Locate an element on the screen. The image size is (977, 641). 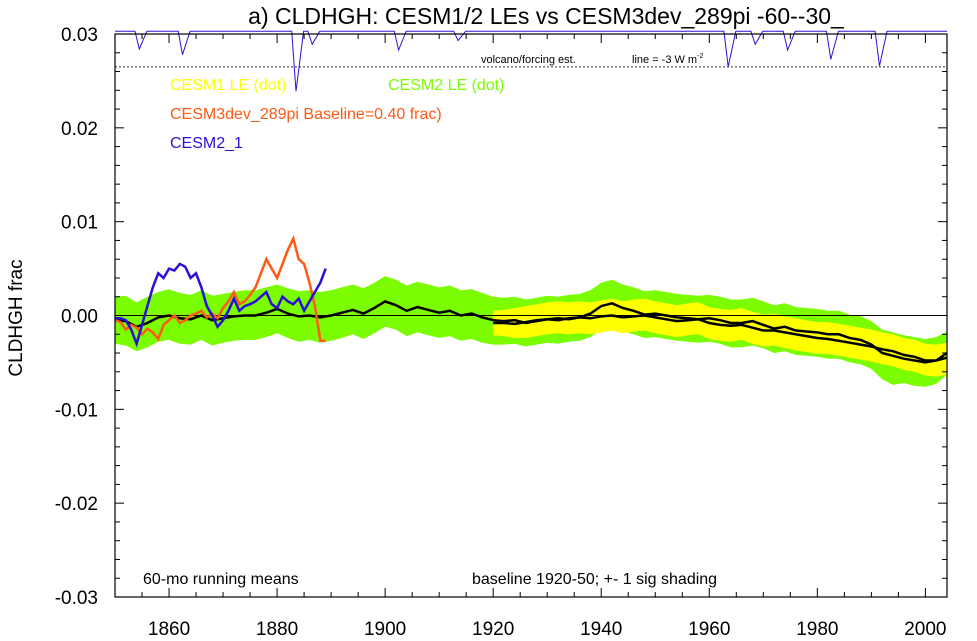
running-means-note: 60-mo running means is located at coordinates (221, 579).